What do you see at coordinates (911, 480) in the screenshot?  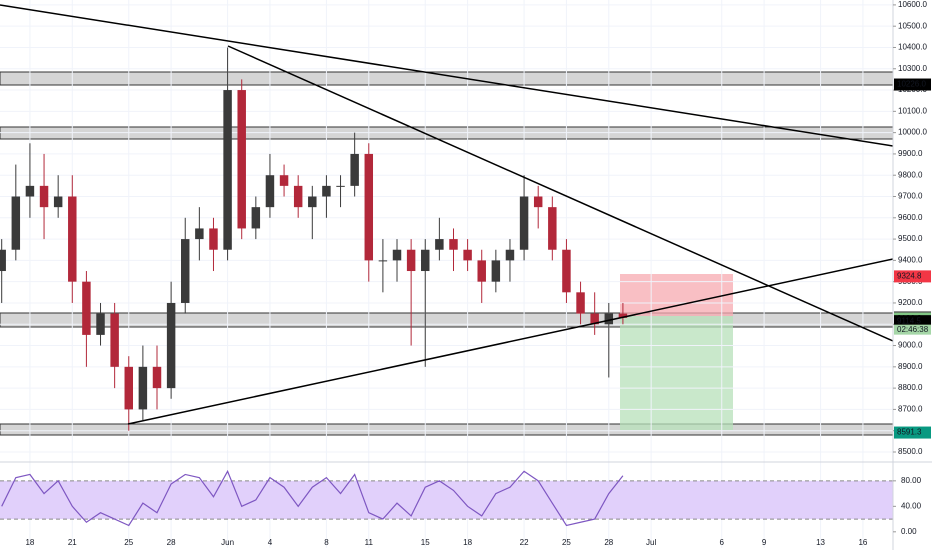 I see `y-tick-label: 80.00` at bounding box center [911, 480].